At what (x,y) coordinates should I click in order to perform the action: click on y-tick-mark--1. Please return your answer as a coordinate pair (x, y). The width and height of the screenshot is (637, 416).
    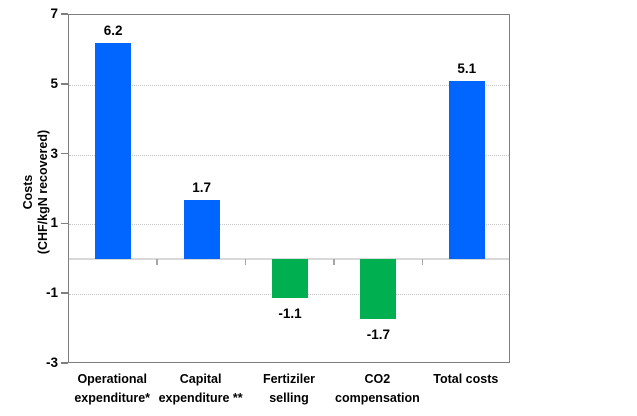
    Looking at the image, I should click on (64, 293).